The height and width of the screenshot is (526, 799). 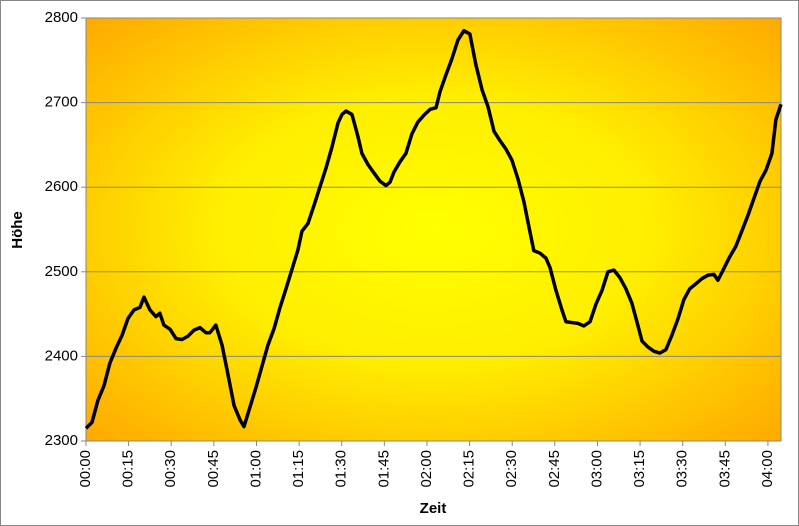 What do you see at coordinates (724, 469) in the screenshot?
I see `x-tick-label: 03:45` at bounding box center [724, 469].